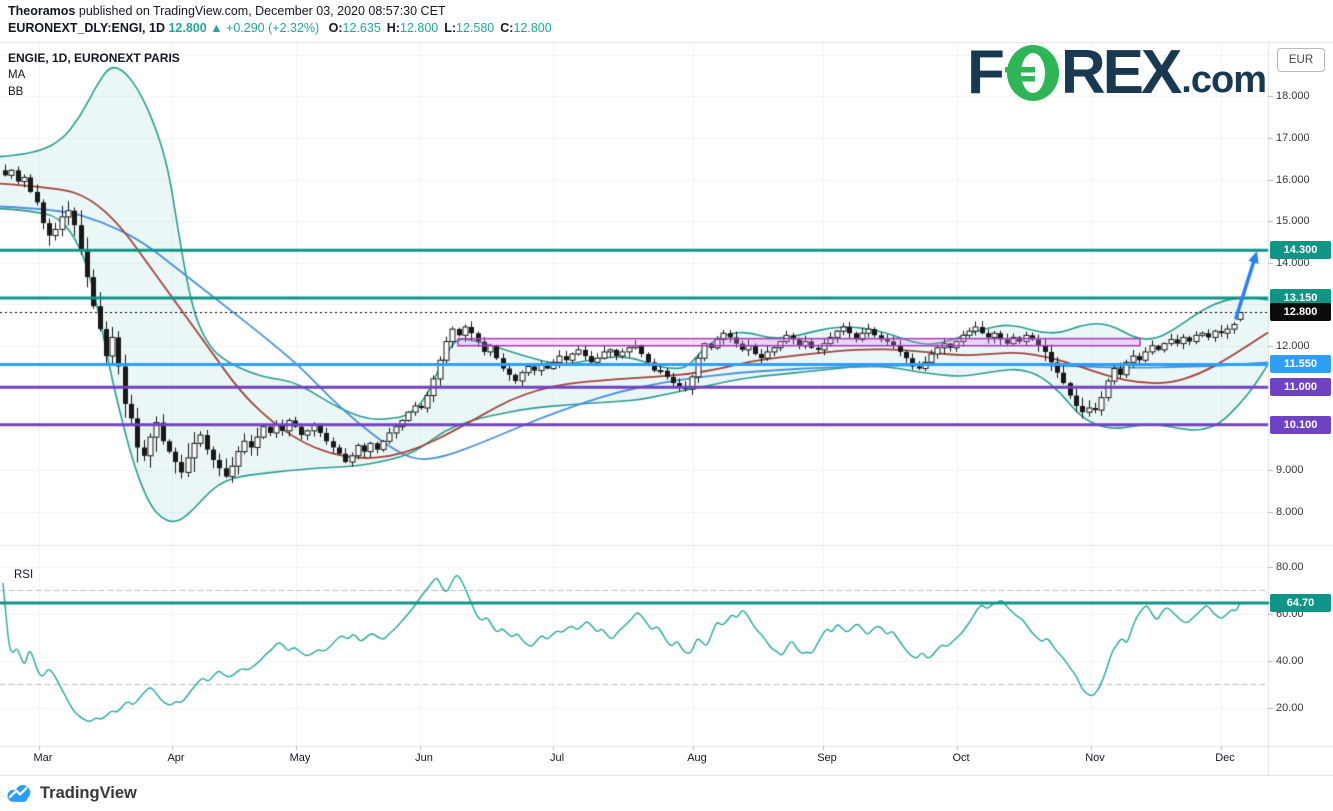 The image size is (1333, 811). I want to click on legend-item-bb: BB, so click(16, 92).